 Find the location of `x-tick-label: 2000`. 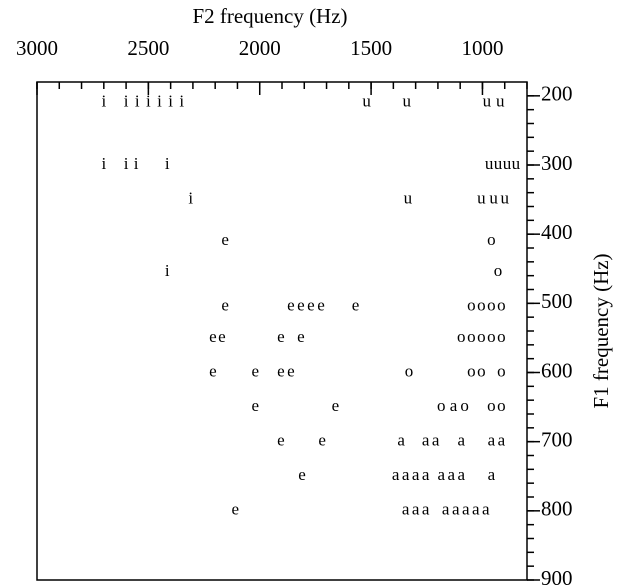

x-tick-label: 2000 is located at coordinates (260, 48).